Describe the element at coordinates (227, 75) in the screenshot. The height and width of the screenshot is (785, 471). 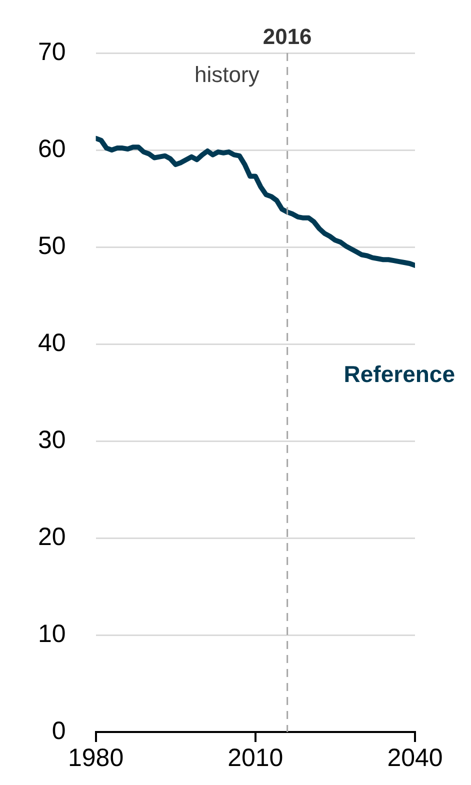
I see `annotation: history` at that location.